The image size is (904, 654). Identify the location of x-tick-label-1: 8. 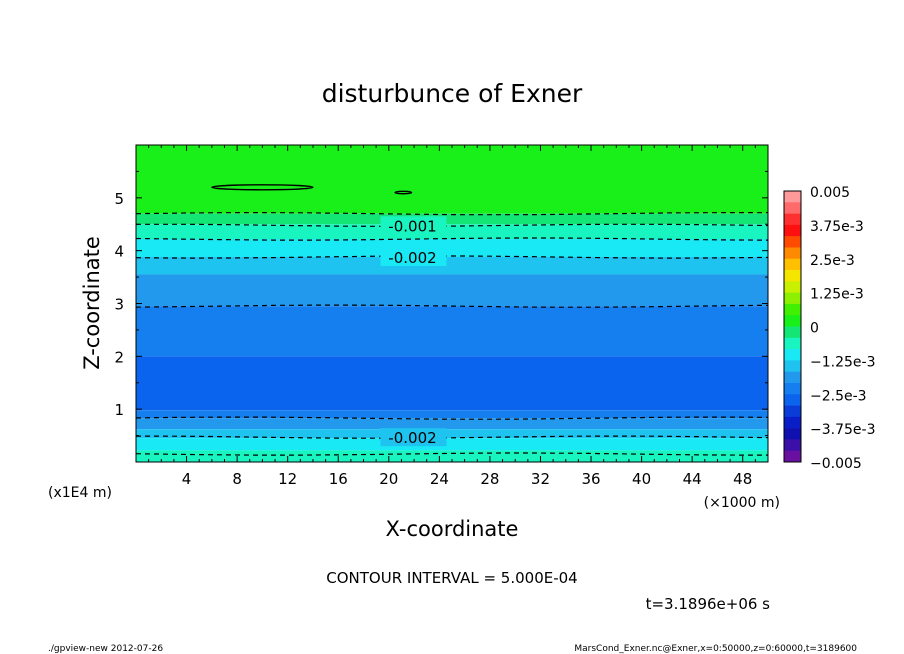
(237, 479).